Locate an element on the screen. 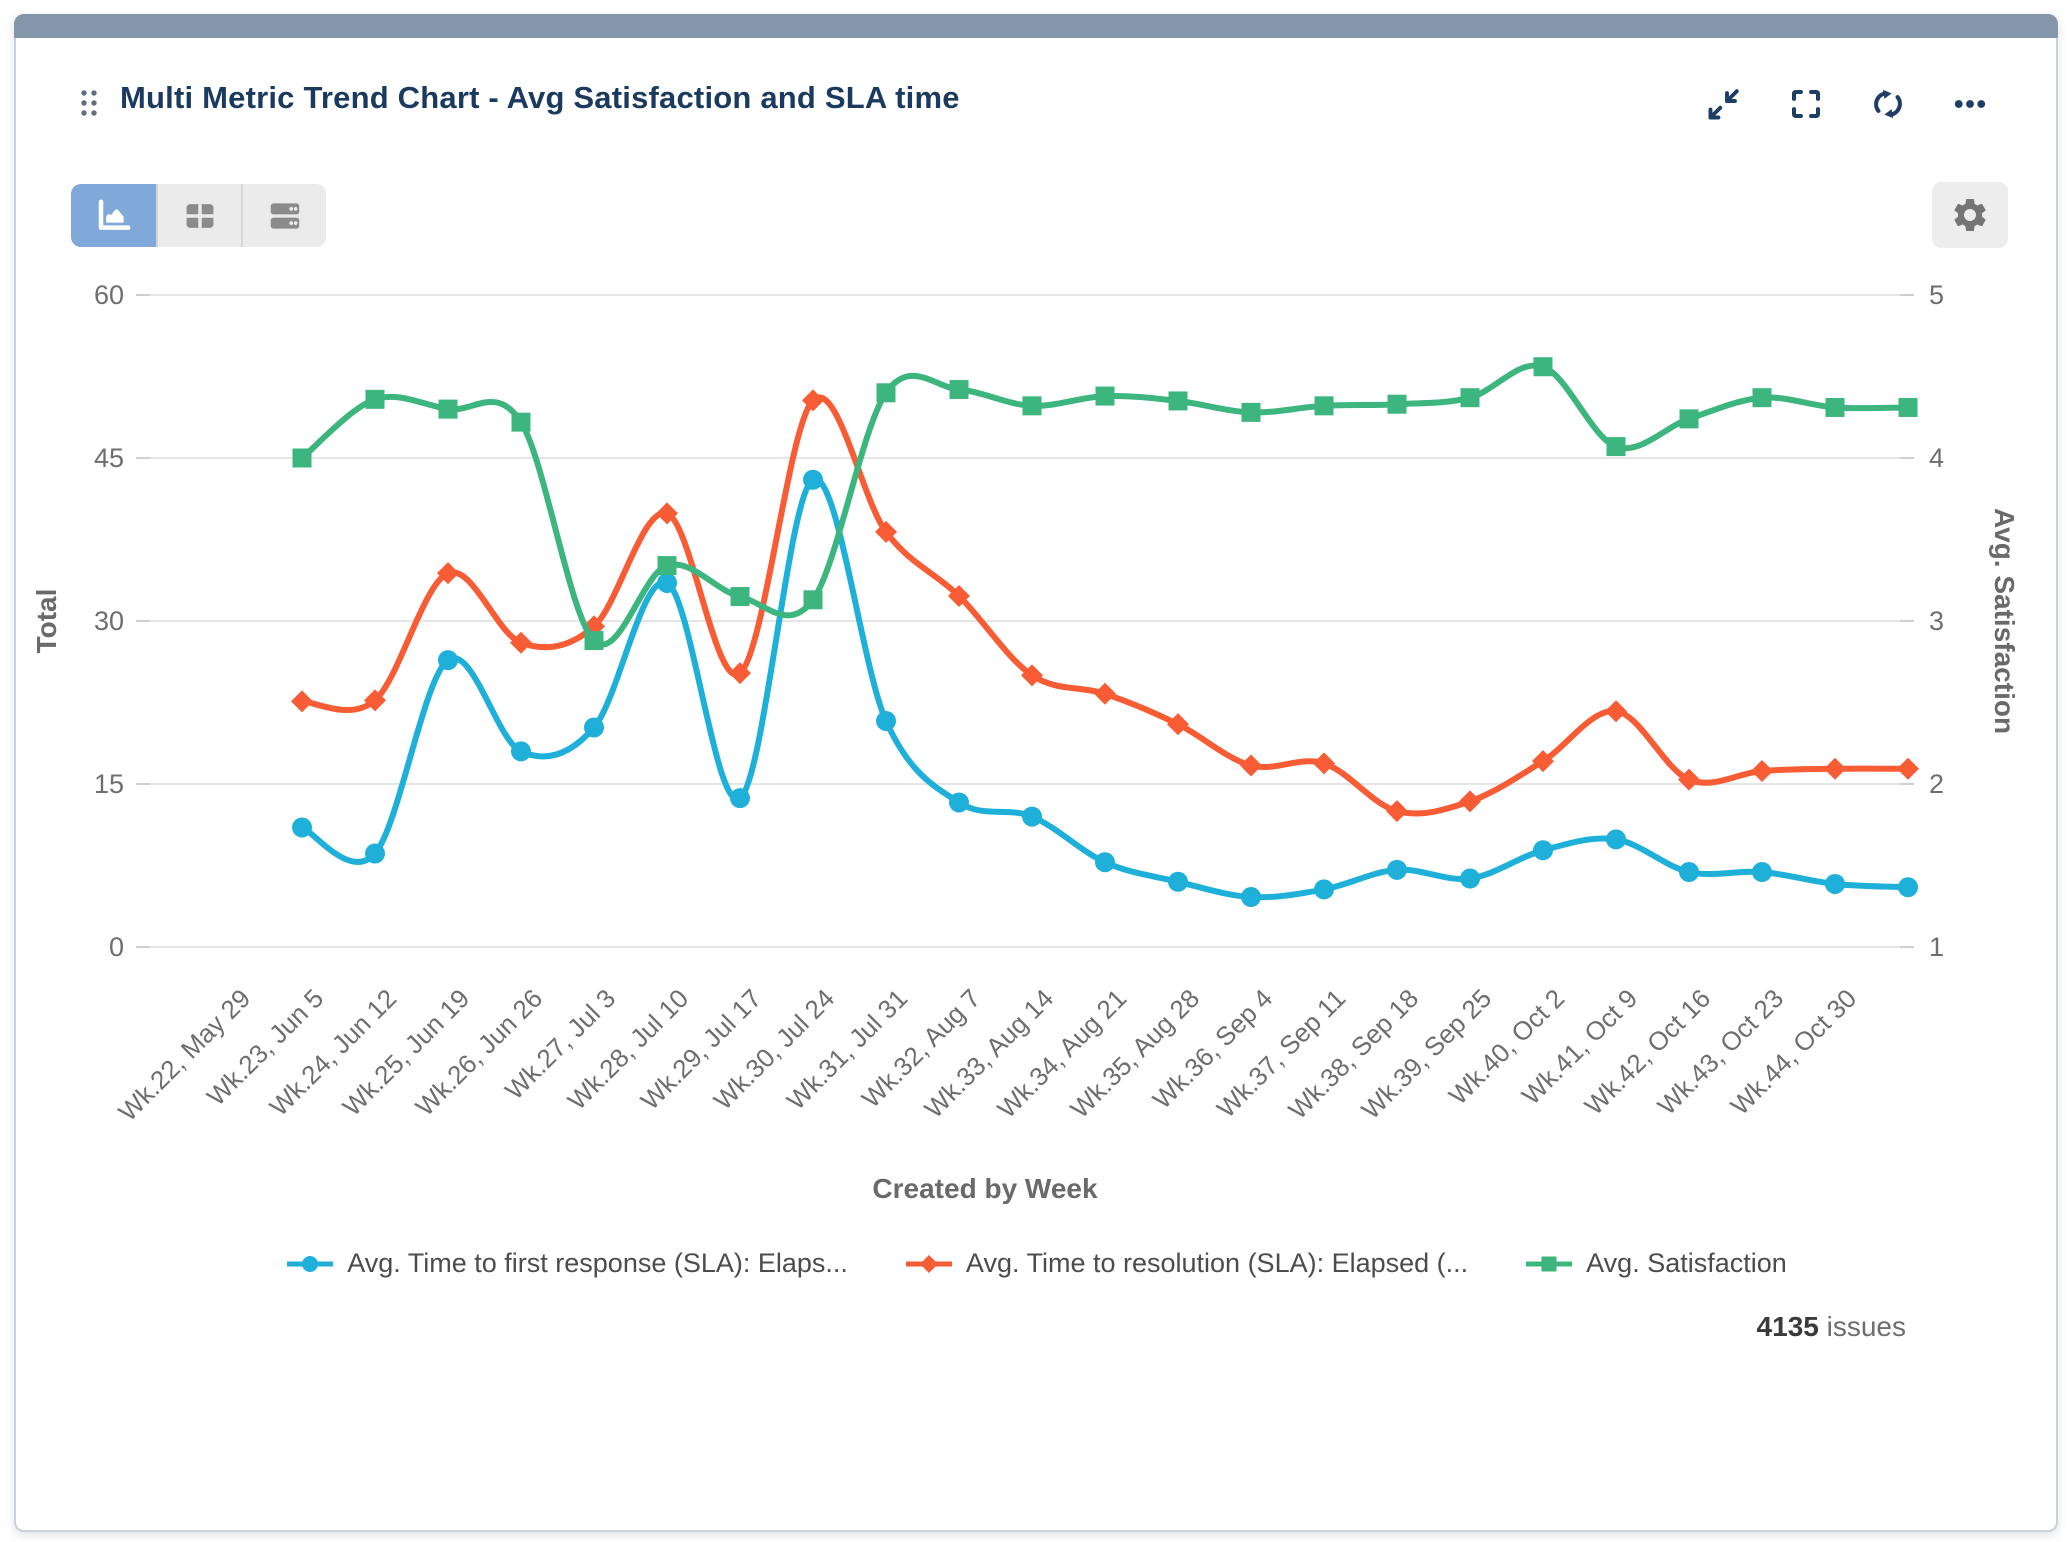 The height and width of the screenshot is (1542, 2068). issues-count: 4135 issues is located at coordinates (1831, 1327).